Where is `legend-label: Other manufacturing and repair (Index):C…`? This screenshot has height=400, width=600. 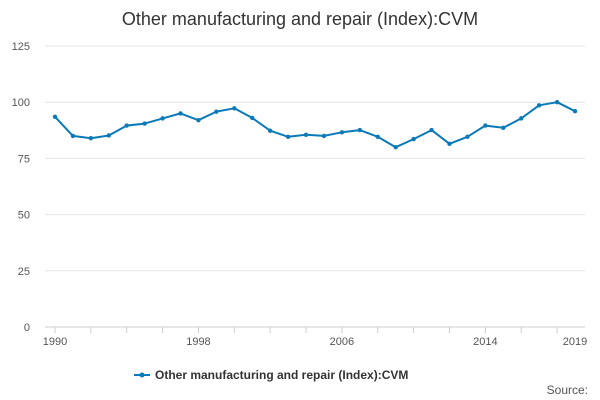
legend-label: Other manufacturing and repair (Index):C… is located at coordinates (281, 375).